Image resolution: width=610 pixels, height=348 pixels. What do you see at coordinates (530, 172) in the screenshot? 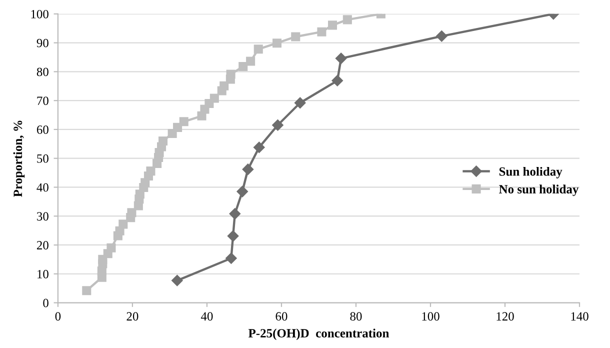
I see `legend-label: Sun holiday` at bounding box center [530, 172].